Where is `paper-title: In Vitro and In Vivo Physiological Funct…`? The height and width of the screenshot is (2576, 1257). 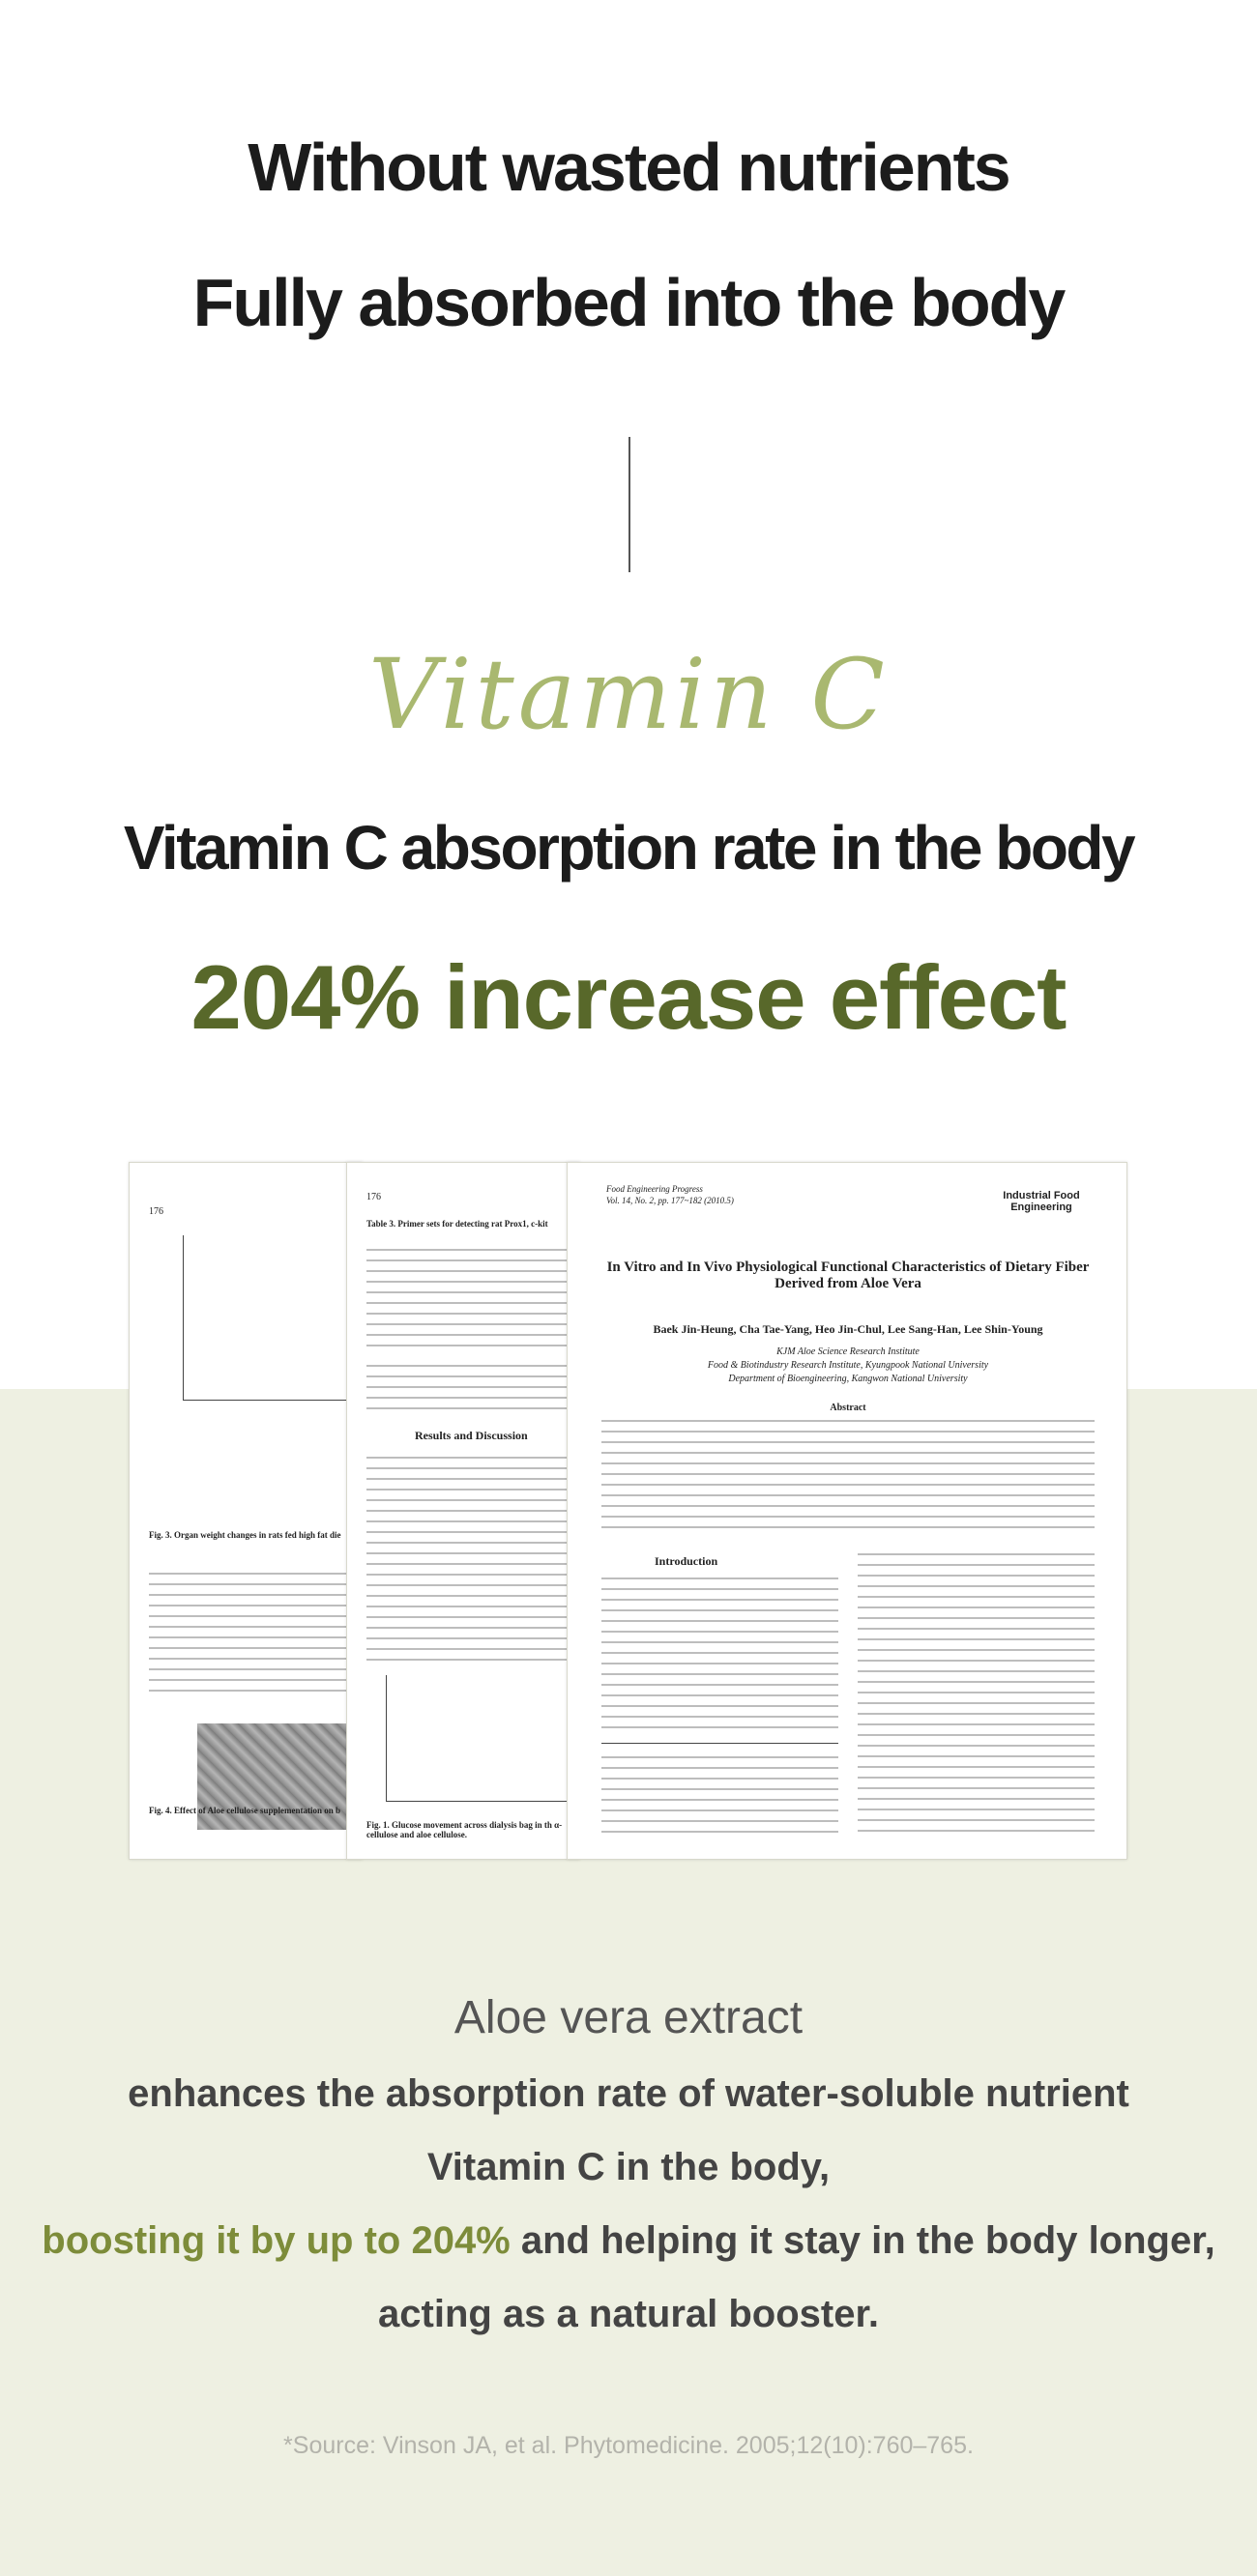
paper-title: In Vitro and In Vivo Physiological Funct… is located at coordinates (848, 1275).